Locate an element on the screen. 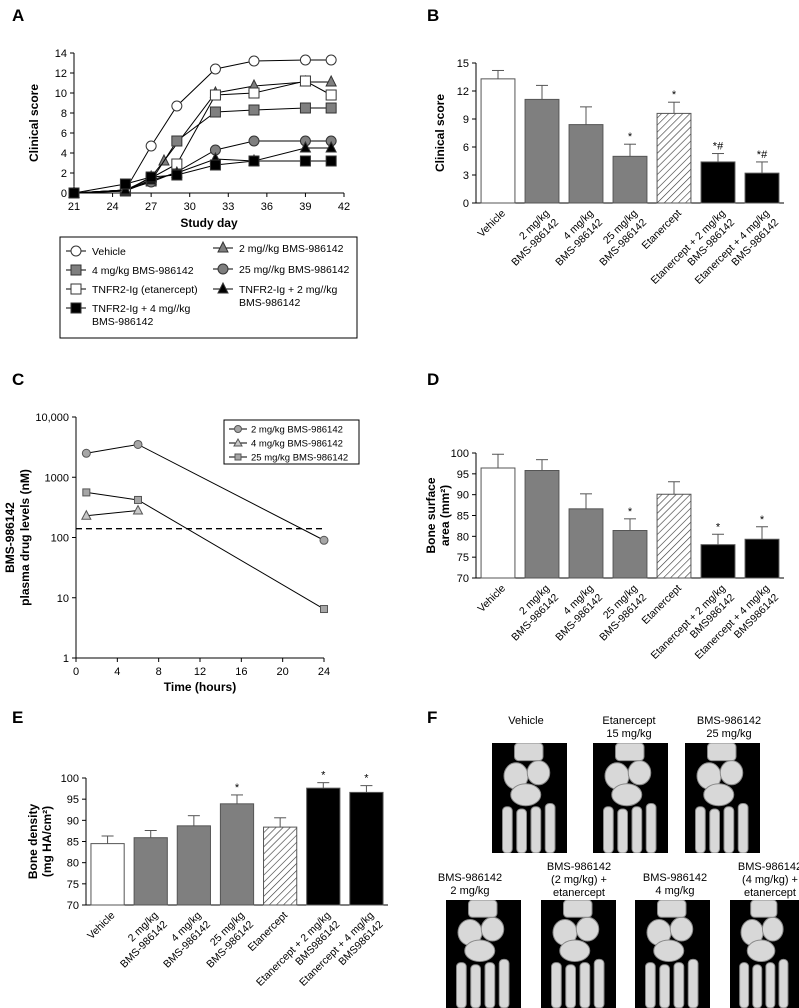 Image resolution: width=799 pixels, height=1008 pixels. x-tick-label: 16 is located at coordinates (241, 672).